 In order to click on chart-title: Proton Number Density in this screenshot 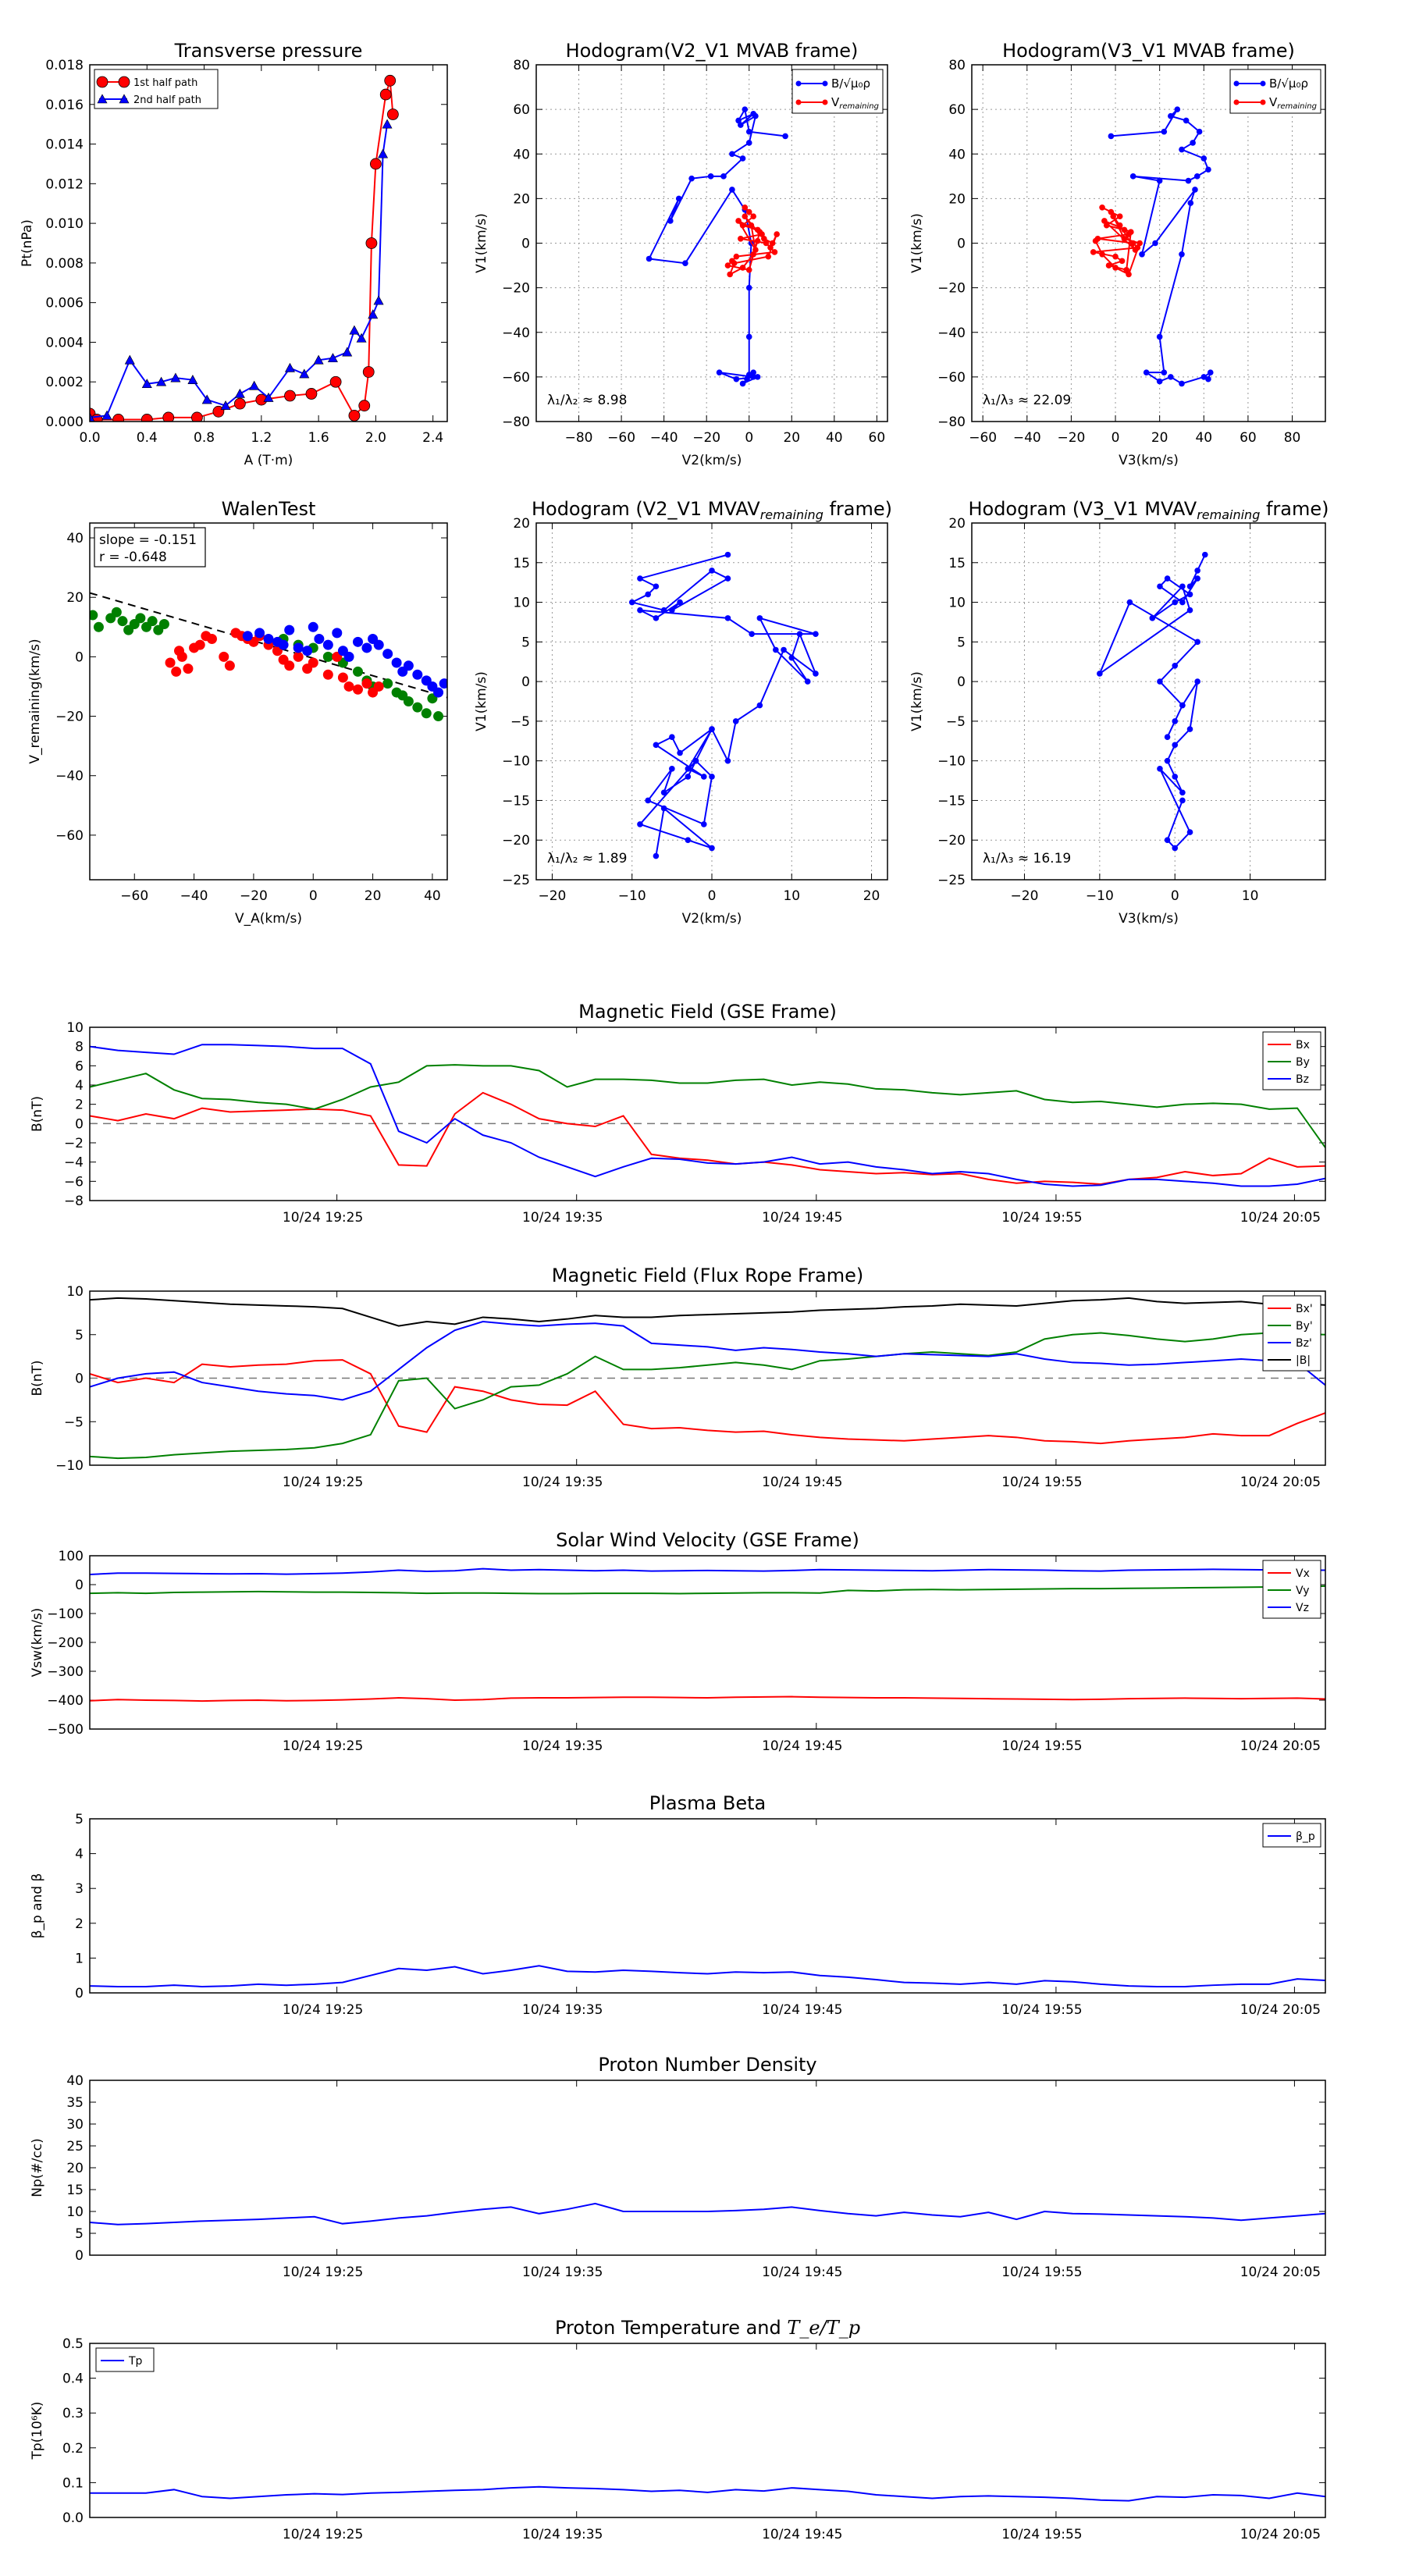, I will do `click(707, 2065)`.